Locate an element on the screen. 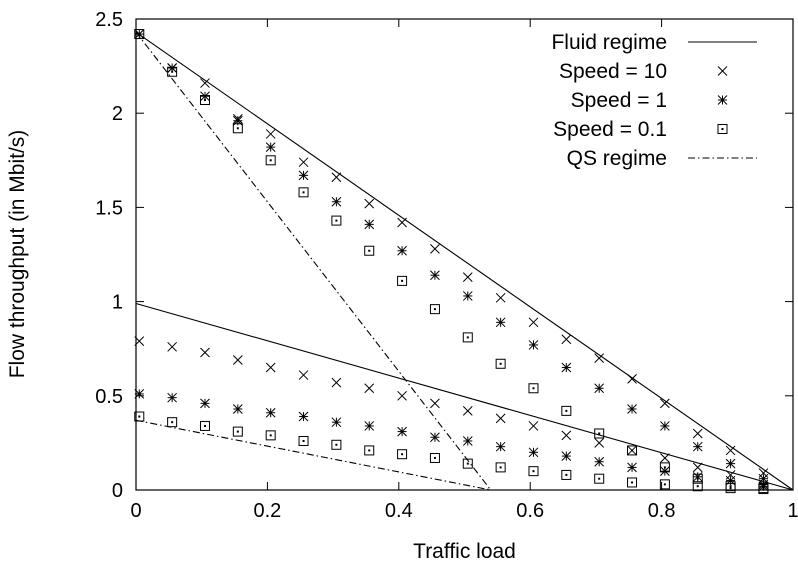  y-tick-label: 1 is located at coordinates (117, 303).